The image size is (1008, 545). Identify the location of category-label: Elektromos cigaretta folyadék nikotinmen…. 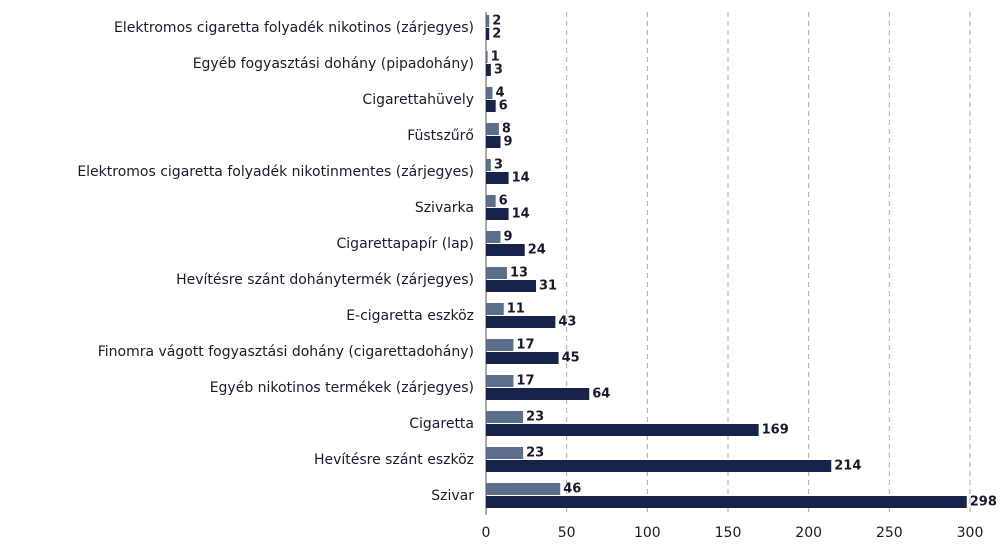
(275, 172).